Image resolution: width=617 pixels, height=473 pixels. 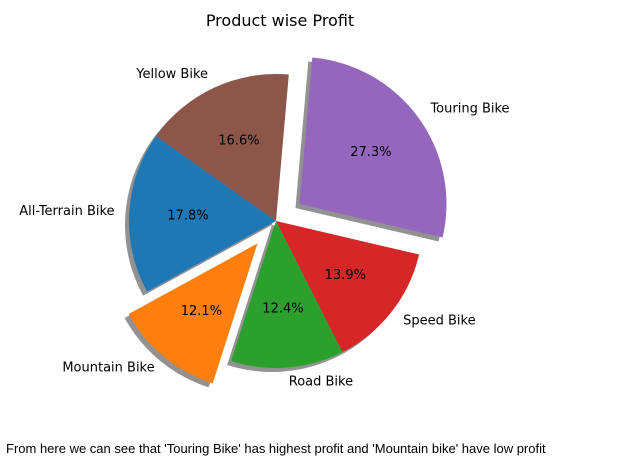 I want to click on pie-slice-touring-bike, so click(x=373, y=147).